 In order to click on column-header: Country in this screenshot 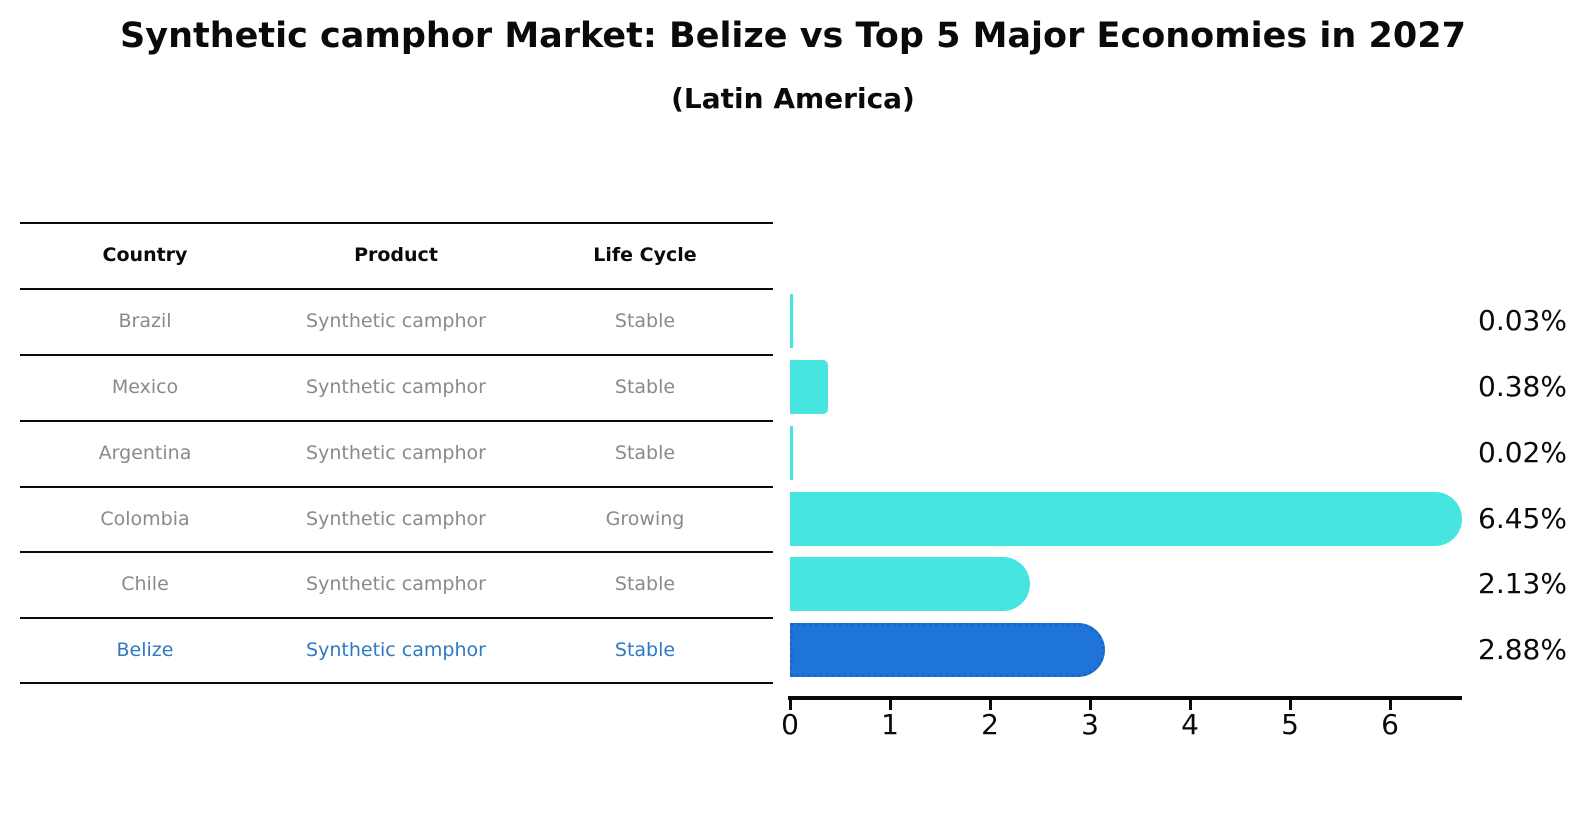, I will do `click(145, 255)`.